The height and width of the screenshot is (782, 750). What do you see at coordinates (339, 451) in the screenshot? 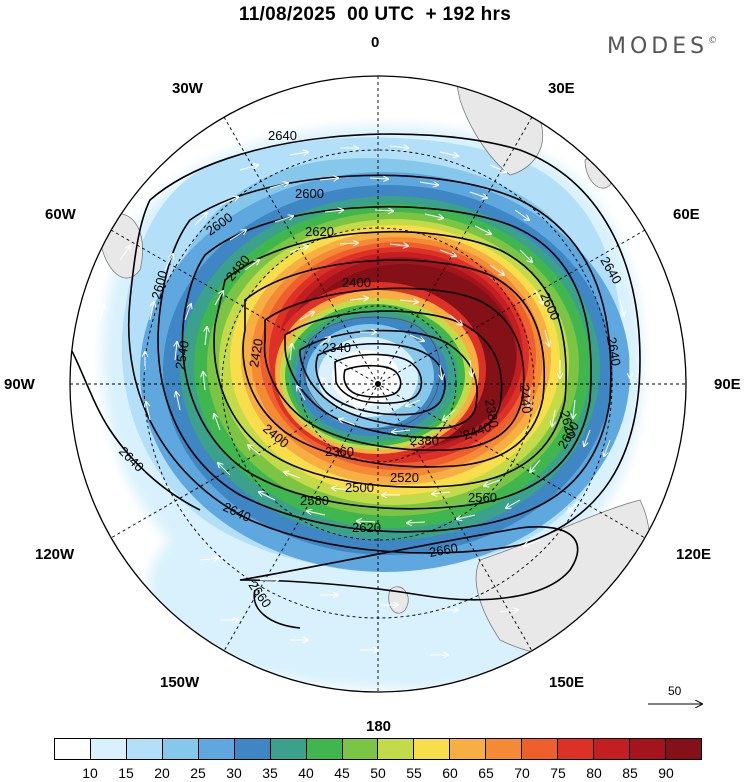
I see `contour-label: 2360` at bounding box center [339, 451].